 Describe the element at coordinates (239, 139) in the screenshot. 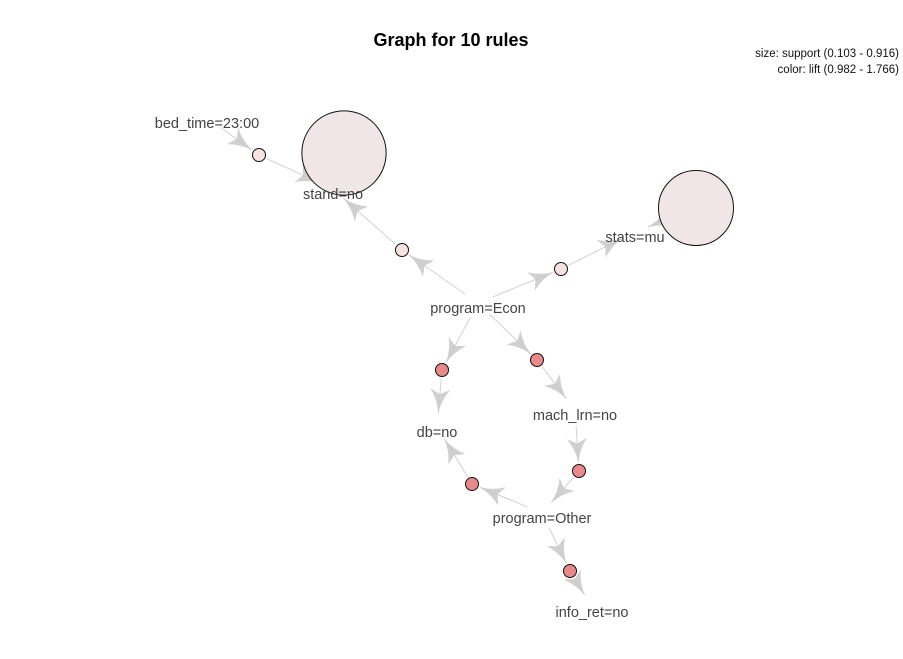

I see `edge-bed_time-to-r1-arrowhead` at that location.